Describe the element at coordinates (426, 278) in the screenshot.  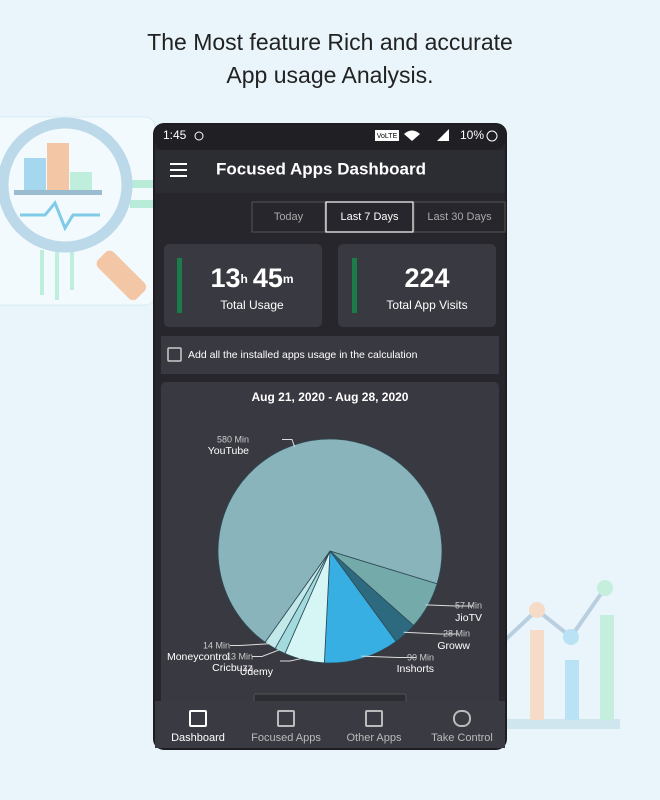
I see `total-visits-value: 224` at that location.